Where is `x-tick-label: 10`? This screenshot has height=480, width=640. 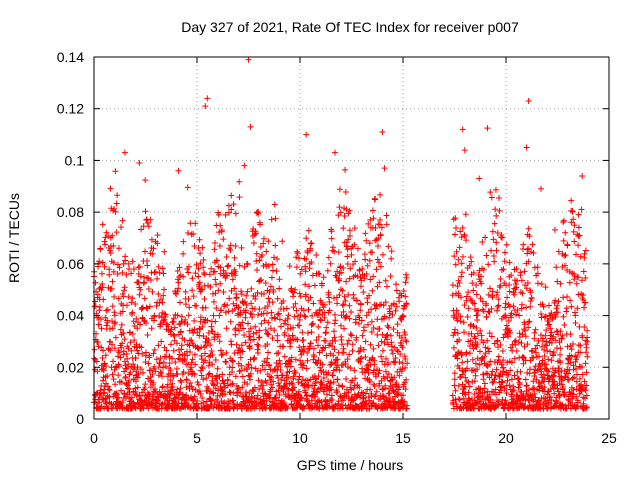
x-tick-label: 10 is located at coordinates (300, 438).